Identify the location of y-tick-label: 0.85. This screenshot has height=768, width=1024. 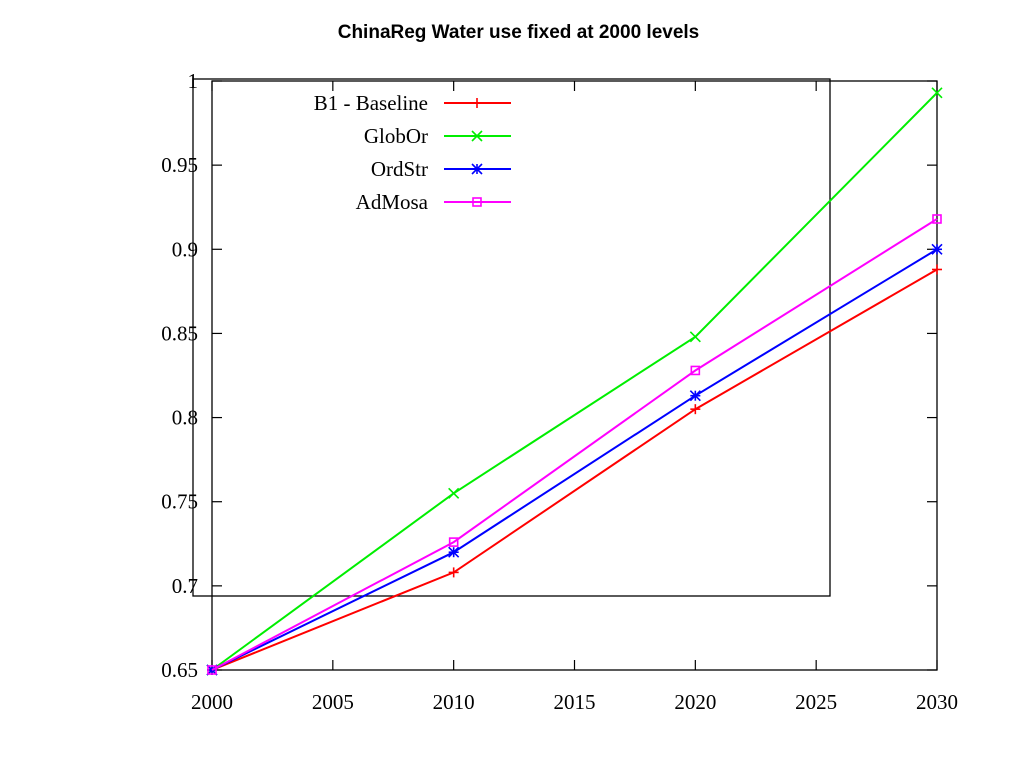
(179, 333).